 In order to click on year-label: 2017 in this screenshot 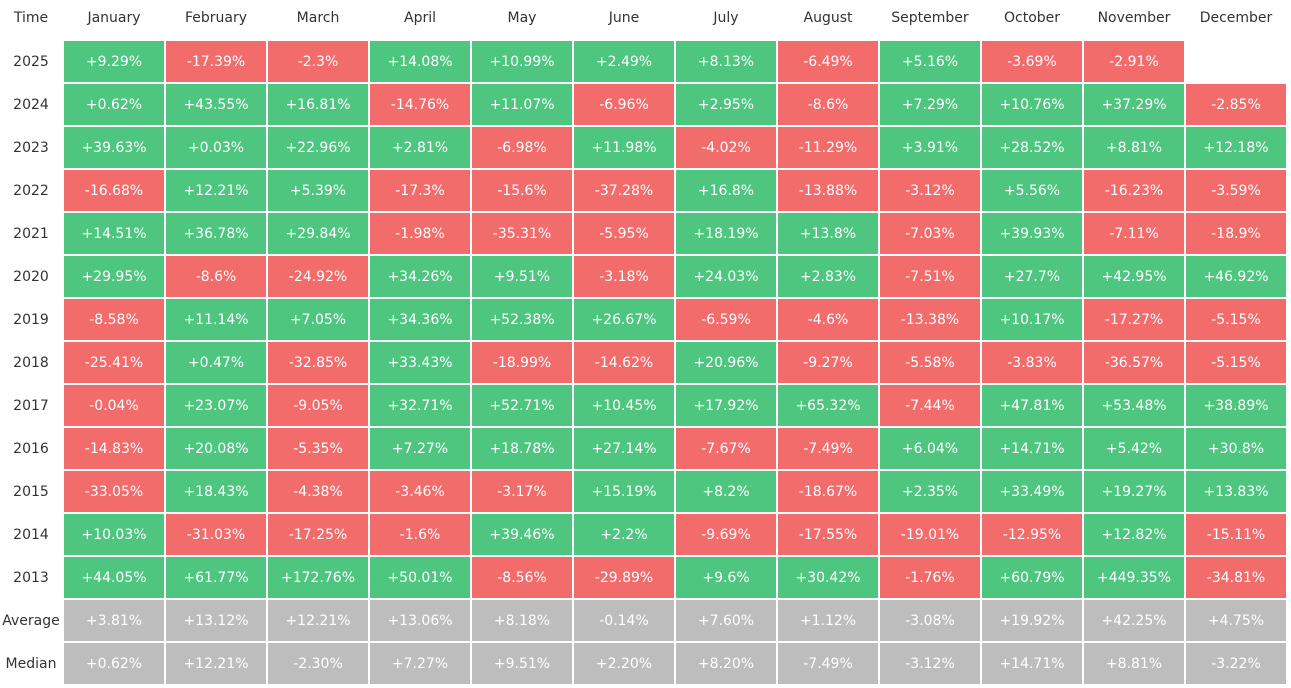, I will do `click(31, 405)`.